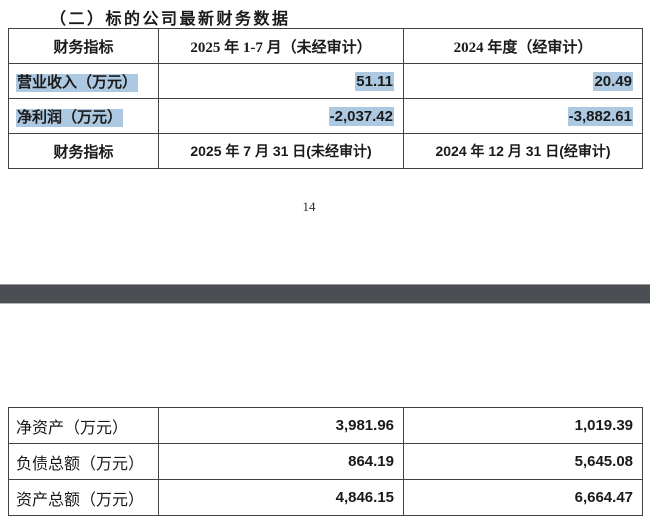 This screenshot has height=528, width=650. What do you see at coordinates (523, 46) in the screenshot?
I see `column-header-2024: 2024 年度（经审计）` at bounding box center [523, 46].